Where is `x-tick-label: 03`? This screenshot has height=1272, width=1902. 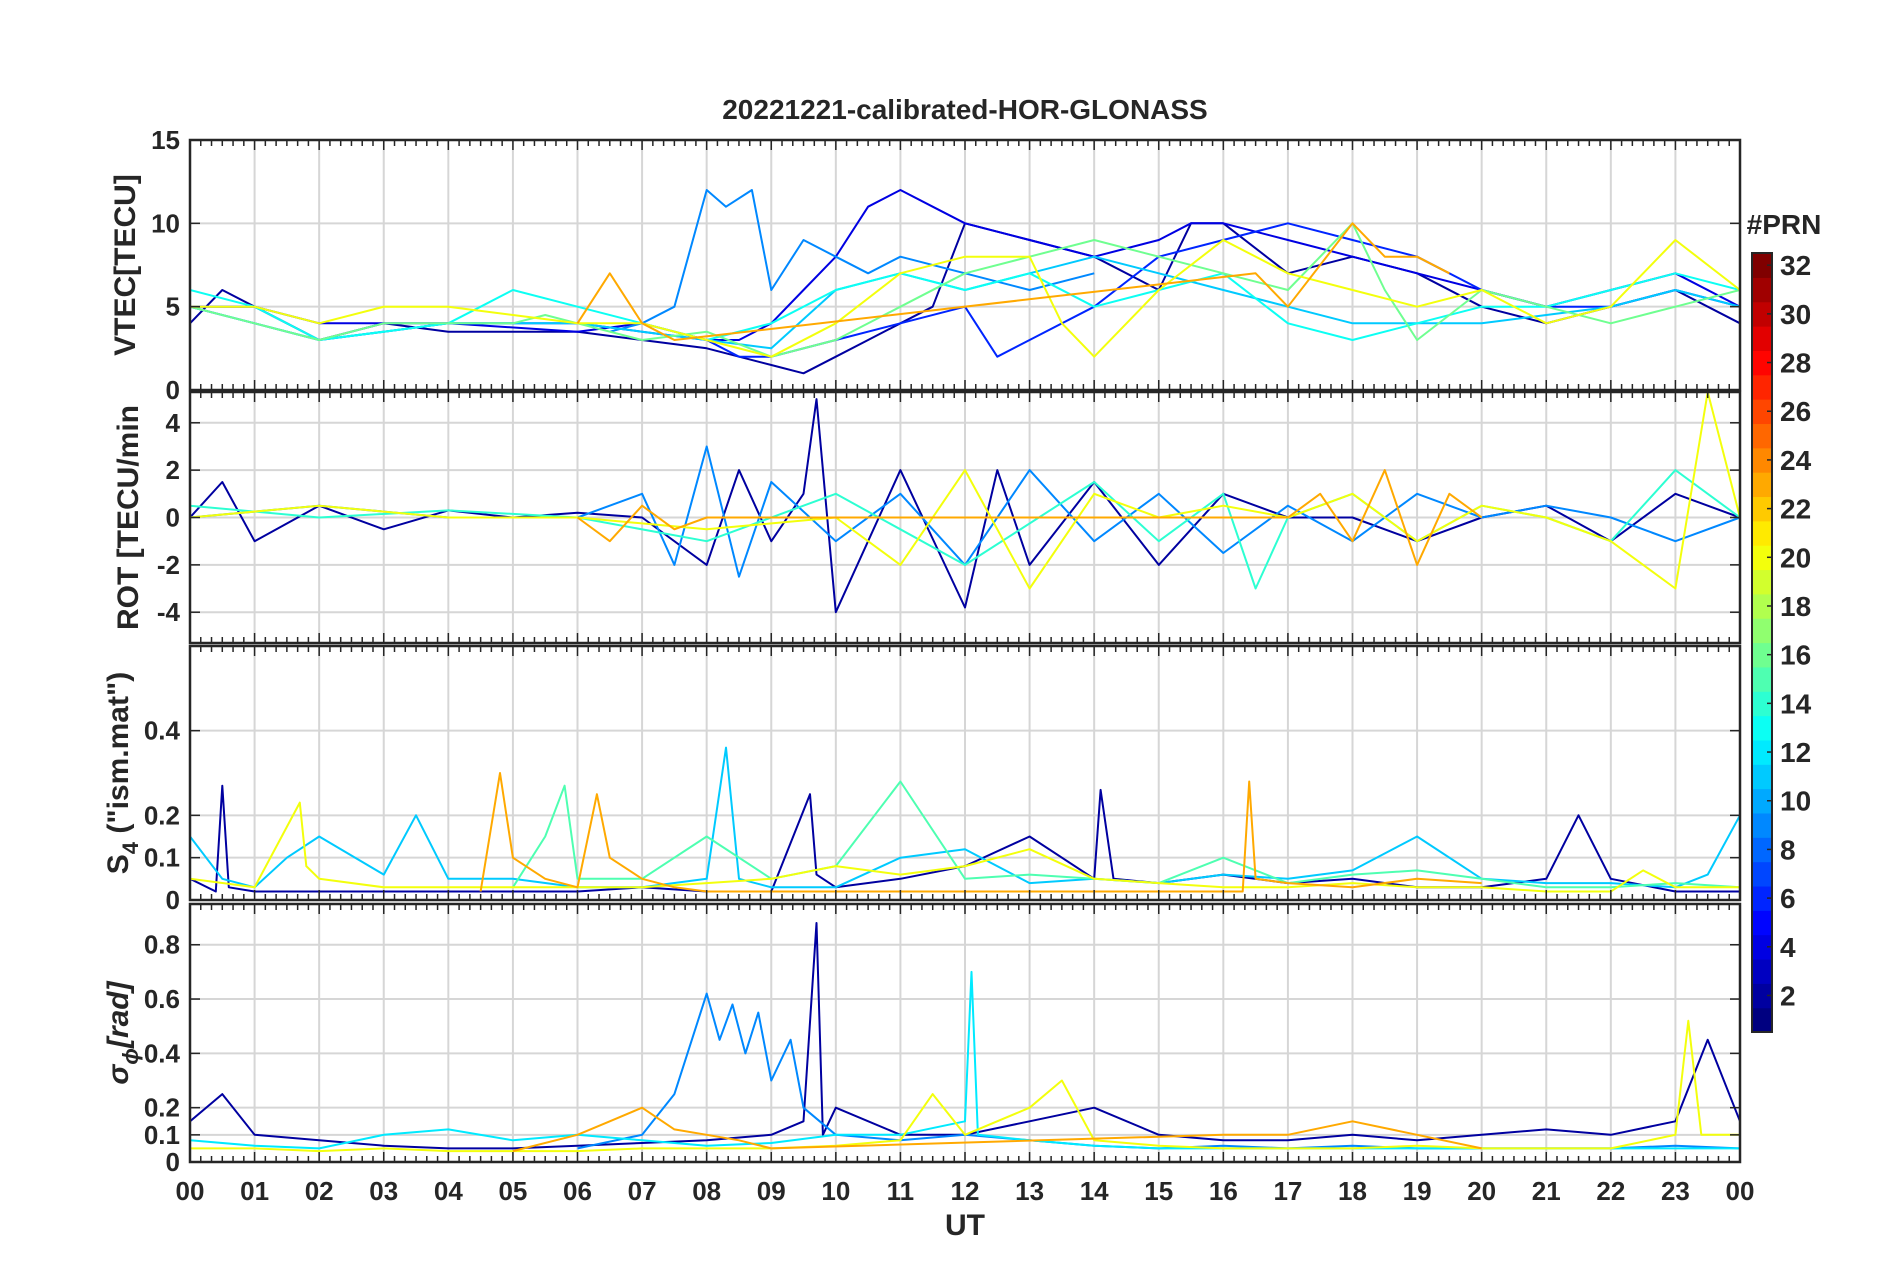 x-tick-label: 03 is located at coordinates (383, 1191).